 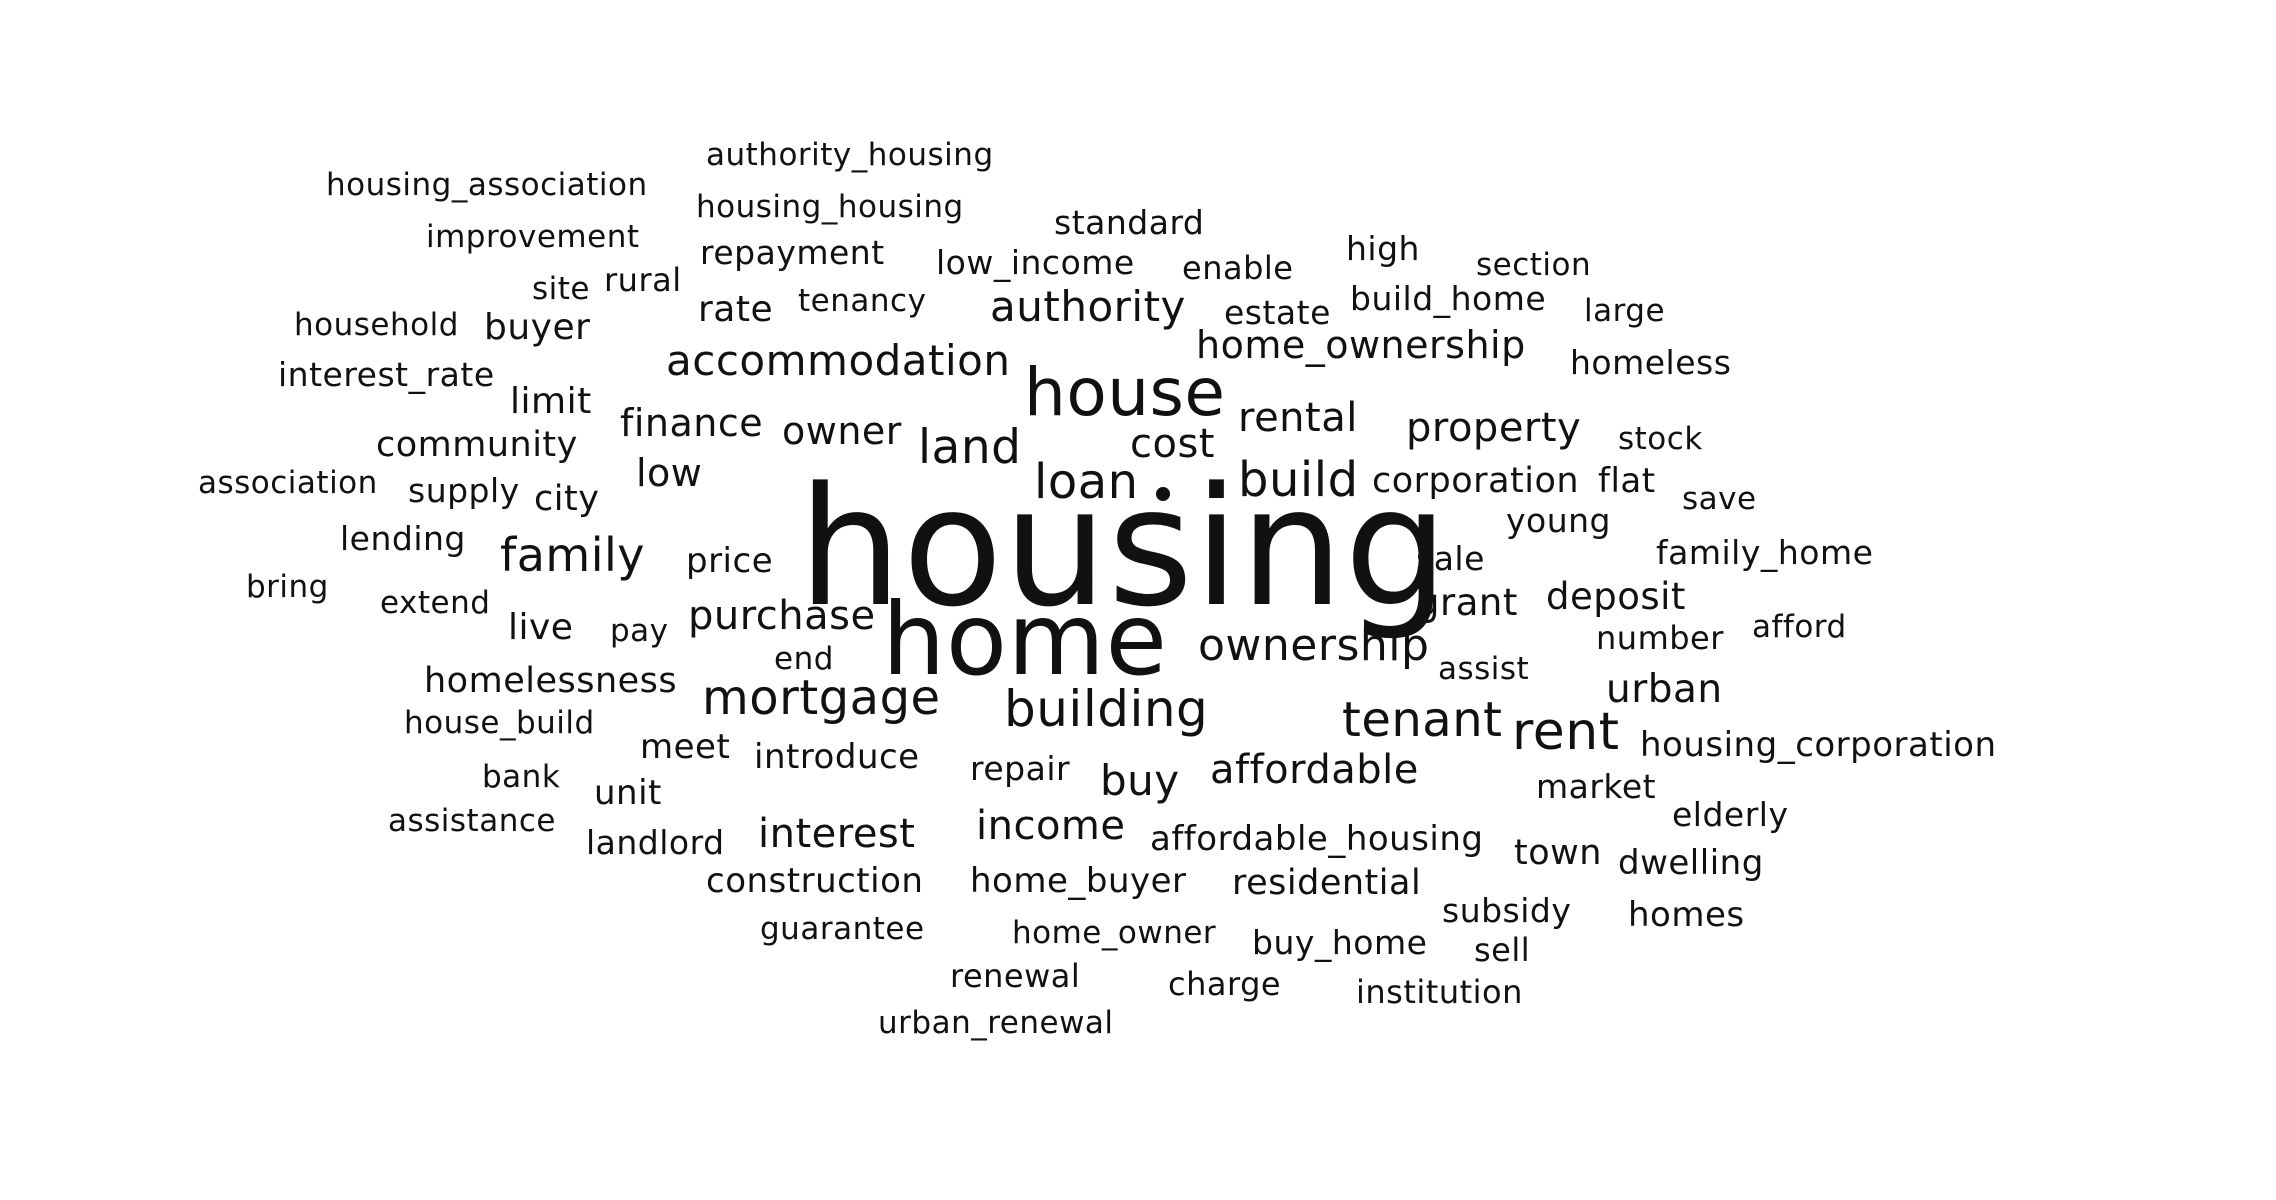 What do you see at coordinates (970, 447) in the screenshot?
I see `cloud-word: land` at bounding box center [970, 447].